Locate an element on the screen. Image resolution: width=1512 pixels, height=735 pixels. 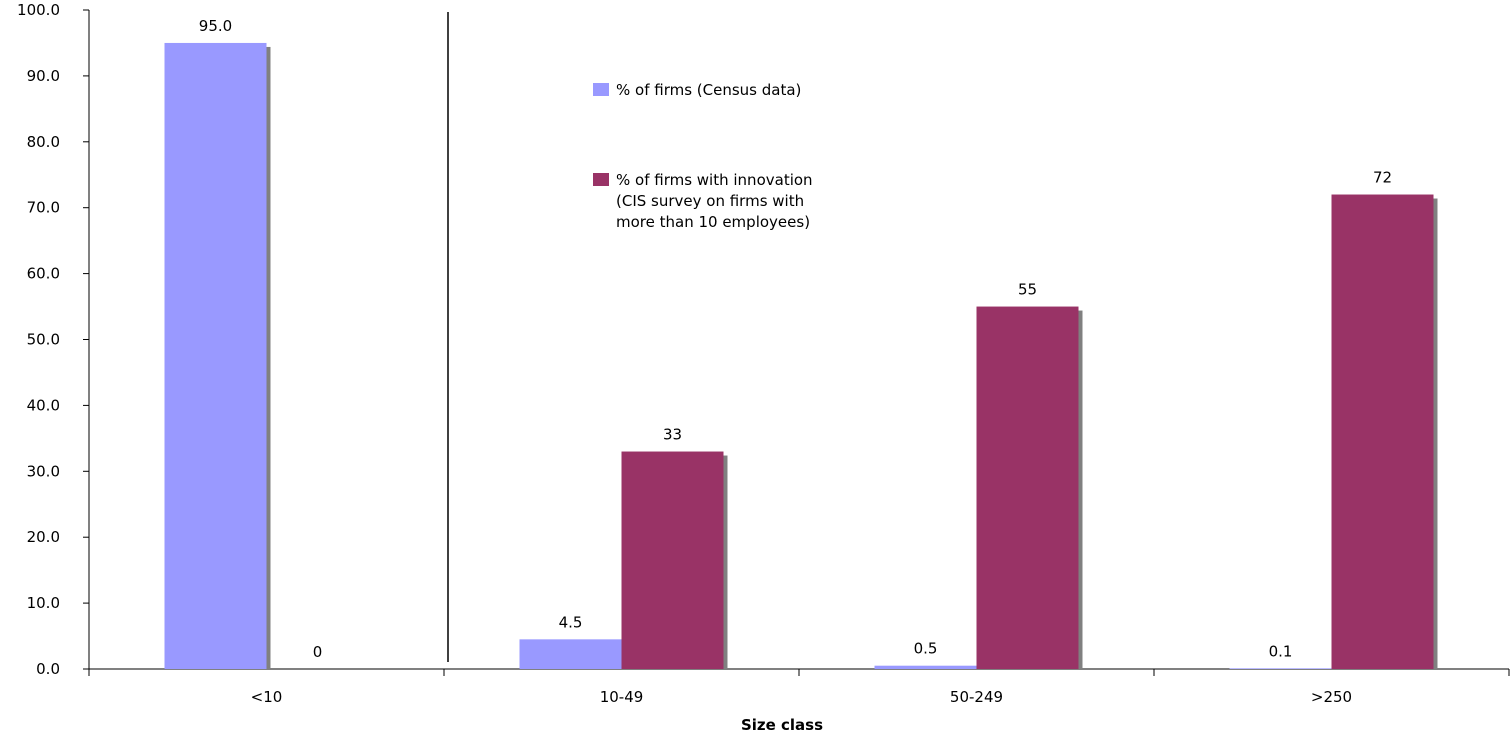
data-label: 0.5 is located at coordinates (926, 649).